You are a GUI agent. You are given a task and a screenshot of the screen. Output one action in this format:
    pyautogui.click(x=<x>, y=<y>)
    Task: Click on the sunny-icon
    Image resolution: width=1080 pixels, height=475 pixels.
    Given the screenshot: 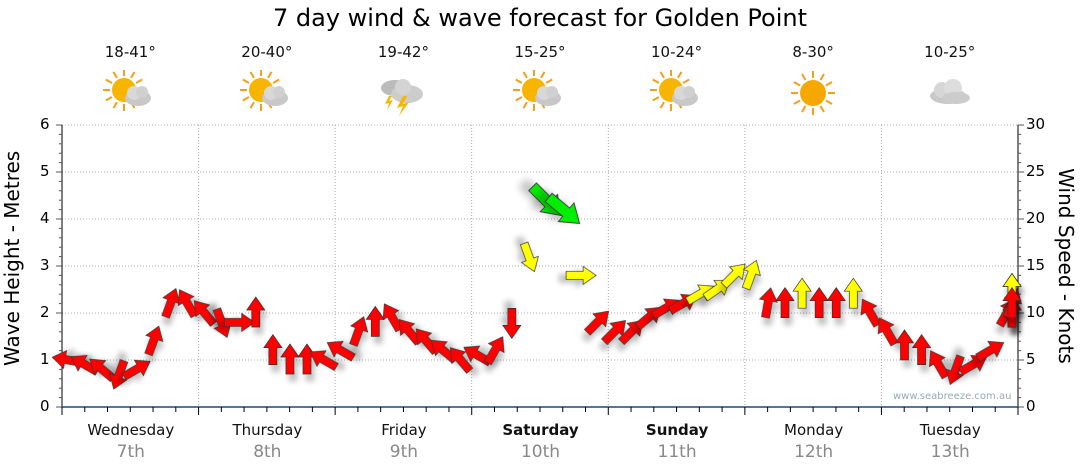 What is the action you would take?
    pyautogui.click(x=813, y=93)
    